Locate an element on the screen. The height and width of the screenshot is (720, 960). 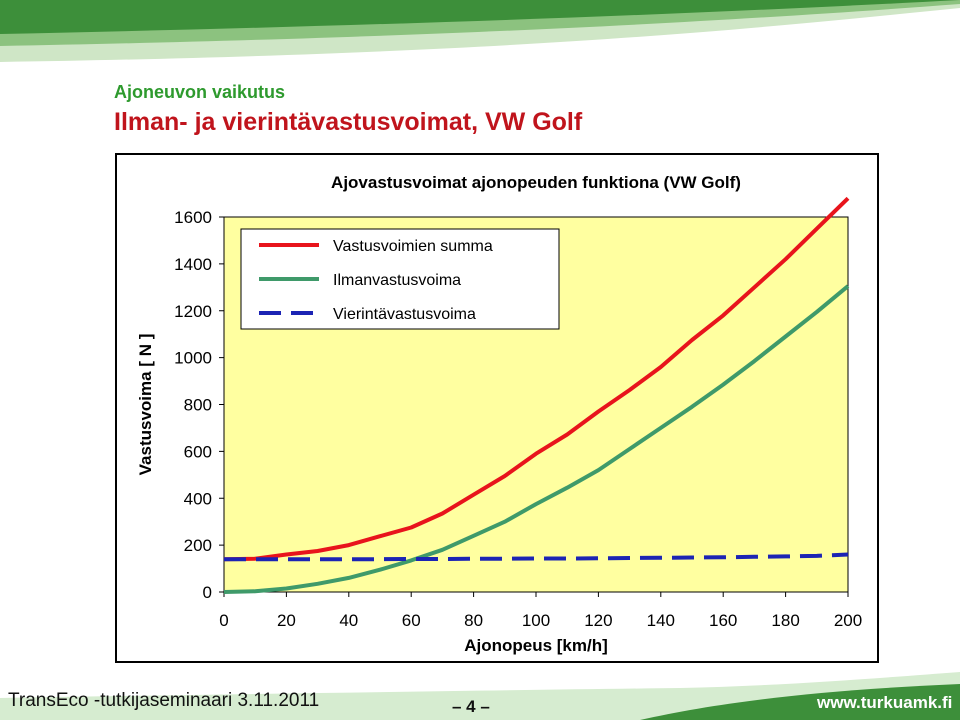
slide-title: Ilman- ja vierintävastusvoimat, VW Golf is located at coordinates (348, 122).